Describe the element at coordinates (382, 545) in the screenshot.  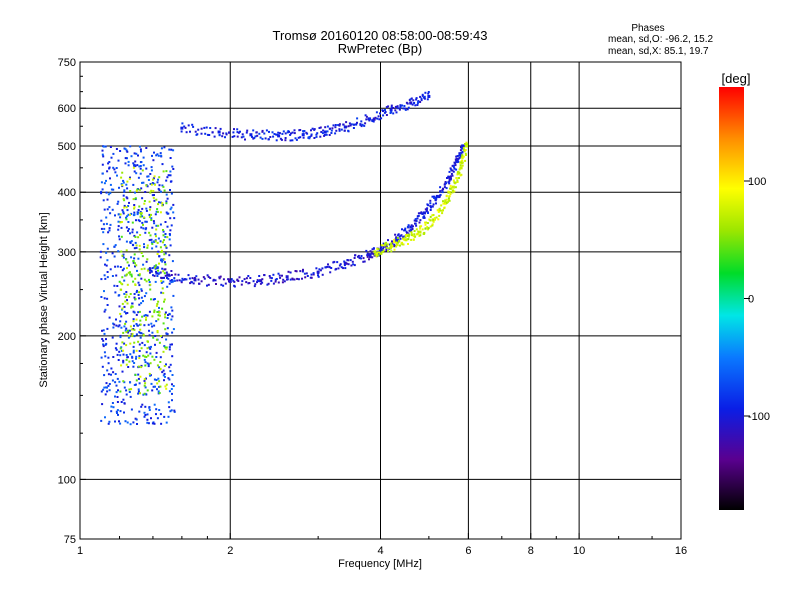
I see `x-axis-ticks: 1 2 4 6 8 10 16` at that location.